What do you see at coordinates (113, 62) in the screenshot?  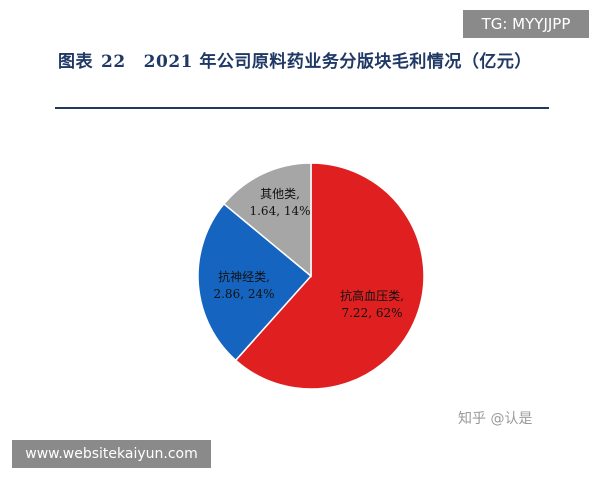 I see `figure-number: 22` at bounding box center [113, 62].